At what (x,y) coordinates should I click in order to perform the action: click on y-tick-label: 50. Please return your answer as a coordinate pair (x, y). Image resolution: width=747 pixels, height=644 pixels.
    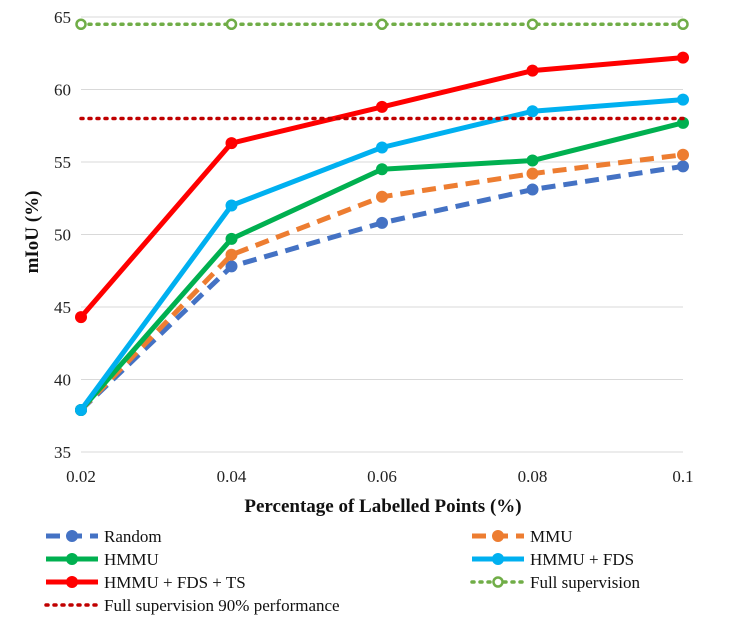
    Looking at the image, I should click on (62, 235).